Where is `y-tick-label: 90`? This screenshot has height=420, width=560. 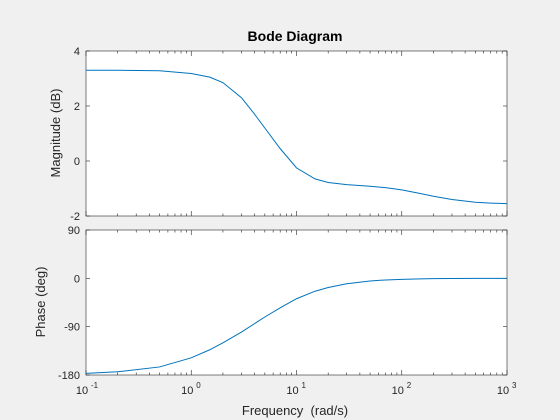
y-tick-label: 90 is located at coordinates (74, 231).